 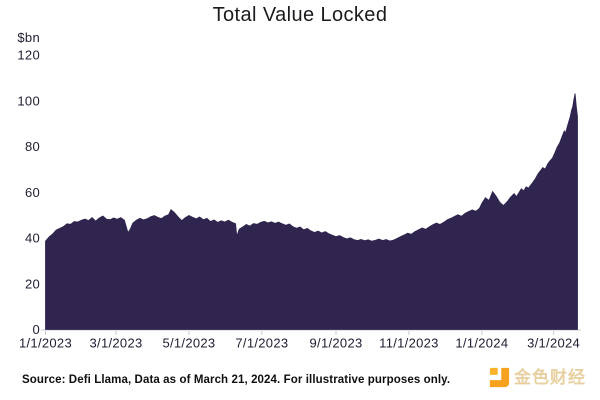 What do you see at coordinates (28, 37) in the screenshot?
I see `y-axis-unit-label: $bn` at bounding box center [28, 37].